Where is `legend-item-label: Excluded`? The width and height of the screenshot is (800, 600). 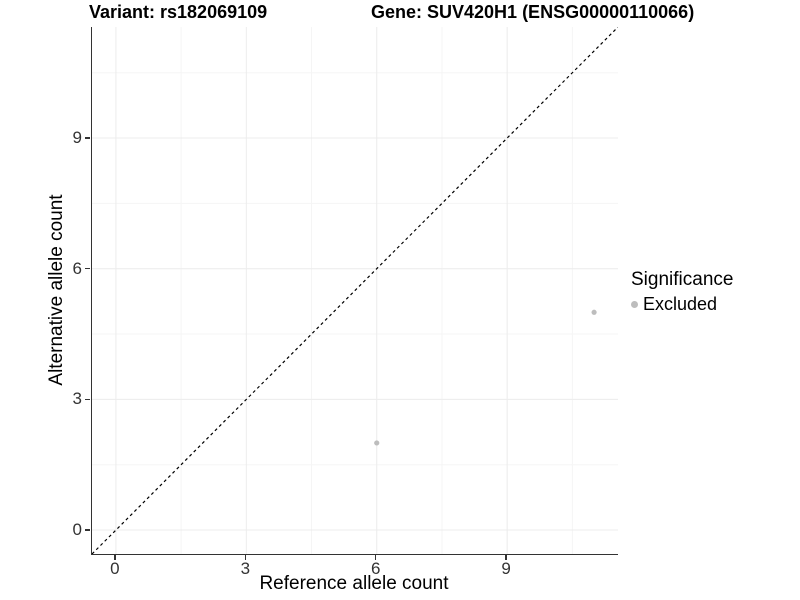
legend-item-label: Excluded is located at coordinates (680, 304).